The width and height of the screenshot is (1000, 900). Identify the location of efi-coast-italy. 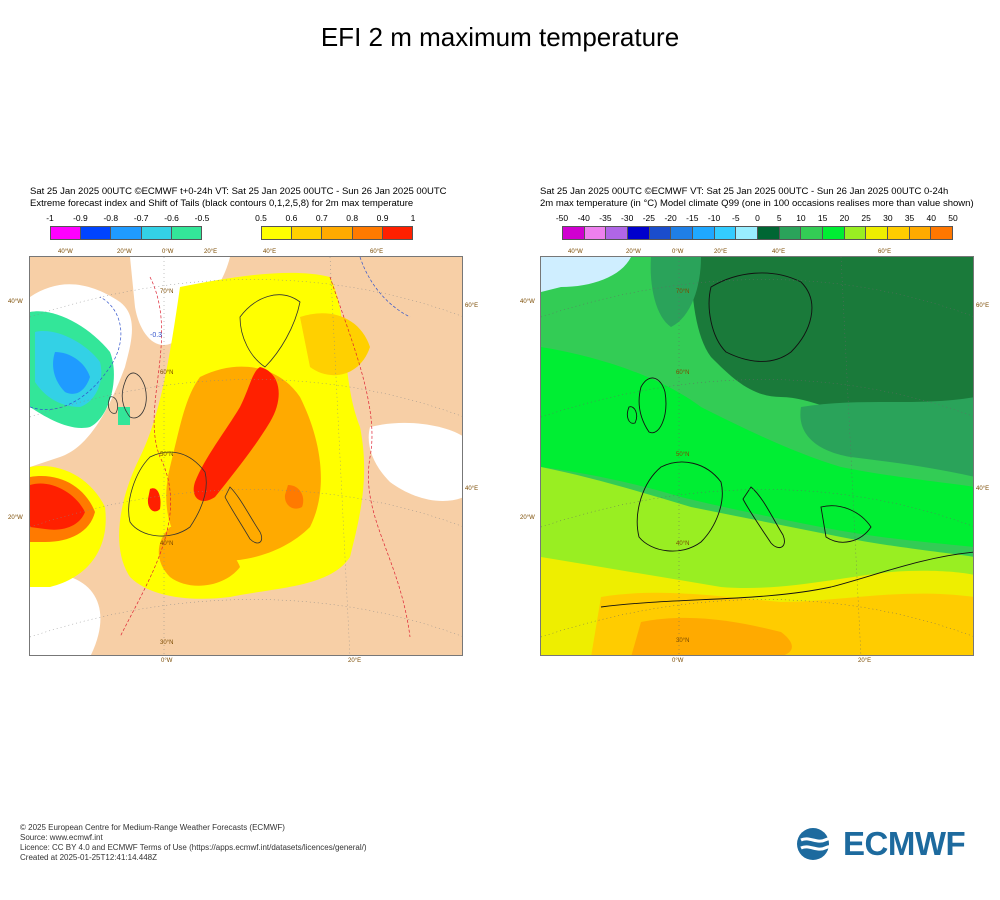
(243, 515).